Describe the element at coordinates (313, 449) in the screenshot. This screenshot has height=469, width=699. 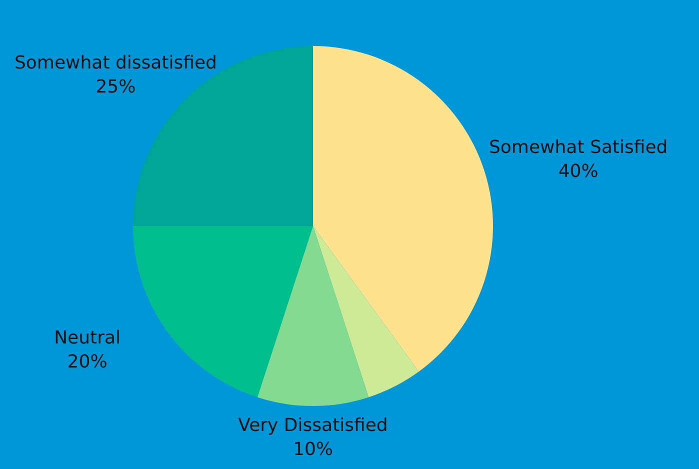
I see `data-label: 10%` at that location.